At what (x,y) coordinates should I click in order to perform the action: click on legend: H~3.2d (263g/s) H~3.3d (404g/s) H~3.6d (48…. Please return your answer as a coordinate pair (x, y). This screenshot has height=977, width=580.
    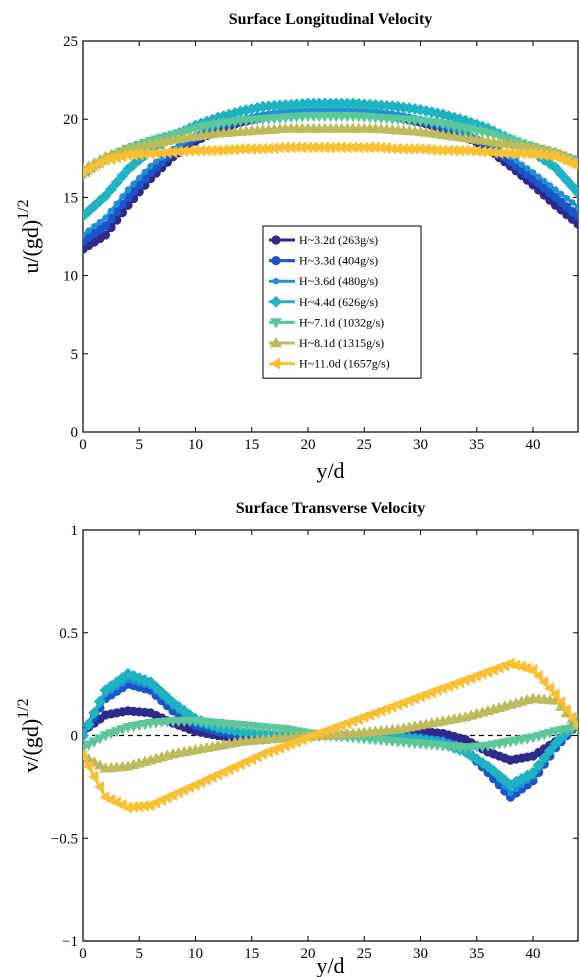
    Looking at the image, I should click on (342, 302).